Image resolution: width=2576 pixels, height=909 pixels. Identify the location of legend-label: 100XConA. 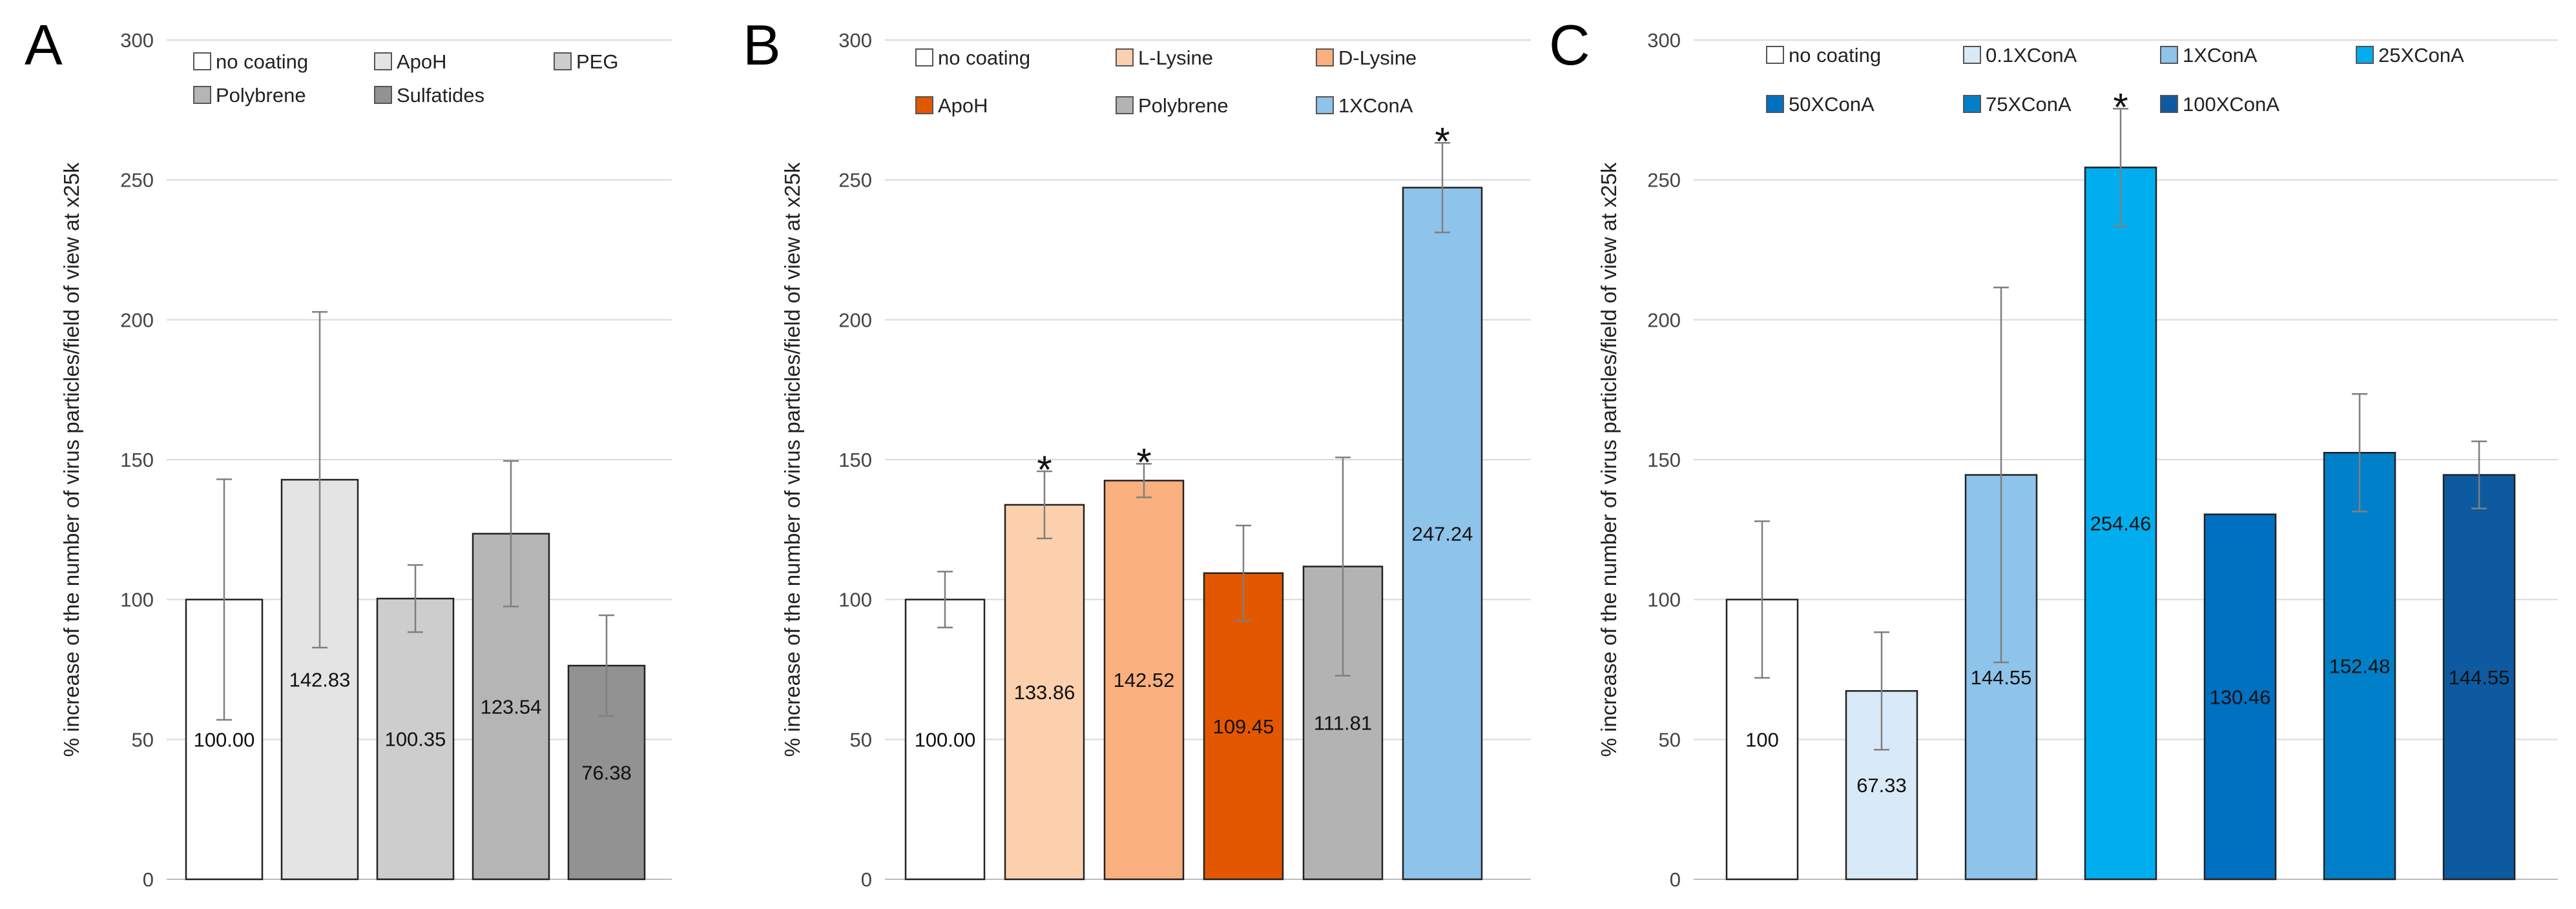
(2231, 104).